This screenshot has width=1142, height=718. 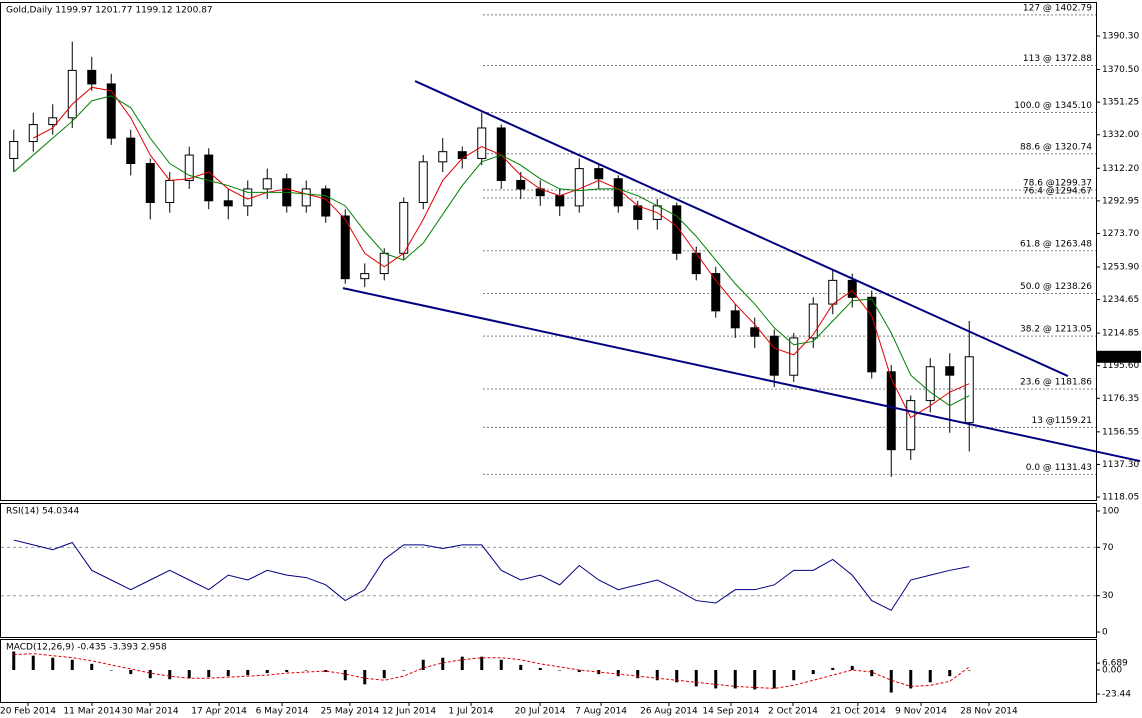 I want to click on fib-label: 100.0 @ 1345.10, so click(x=1053, y=106).